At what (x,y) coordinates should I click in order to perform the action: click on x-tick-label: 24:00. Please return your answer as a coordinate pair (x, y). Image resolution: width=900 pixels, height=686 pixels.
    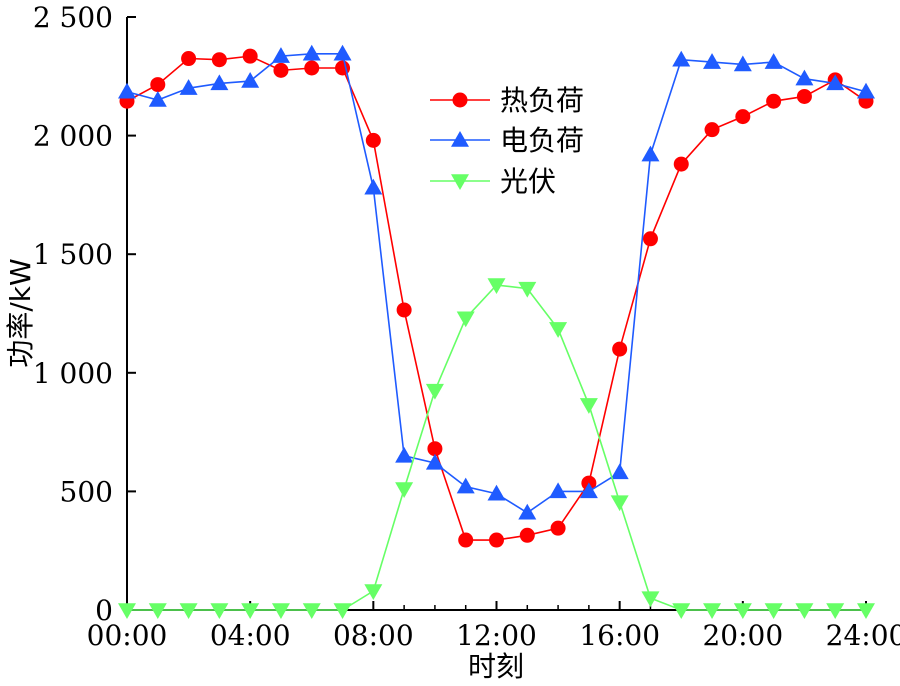
    Looking at the image, I should click on (863, 635).